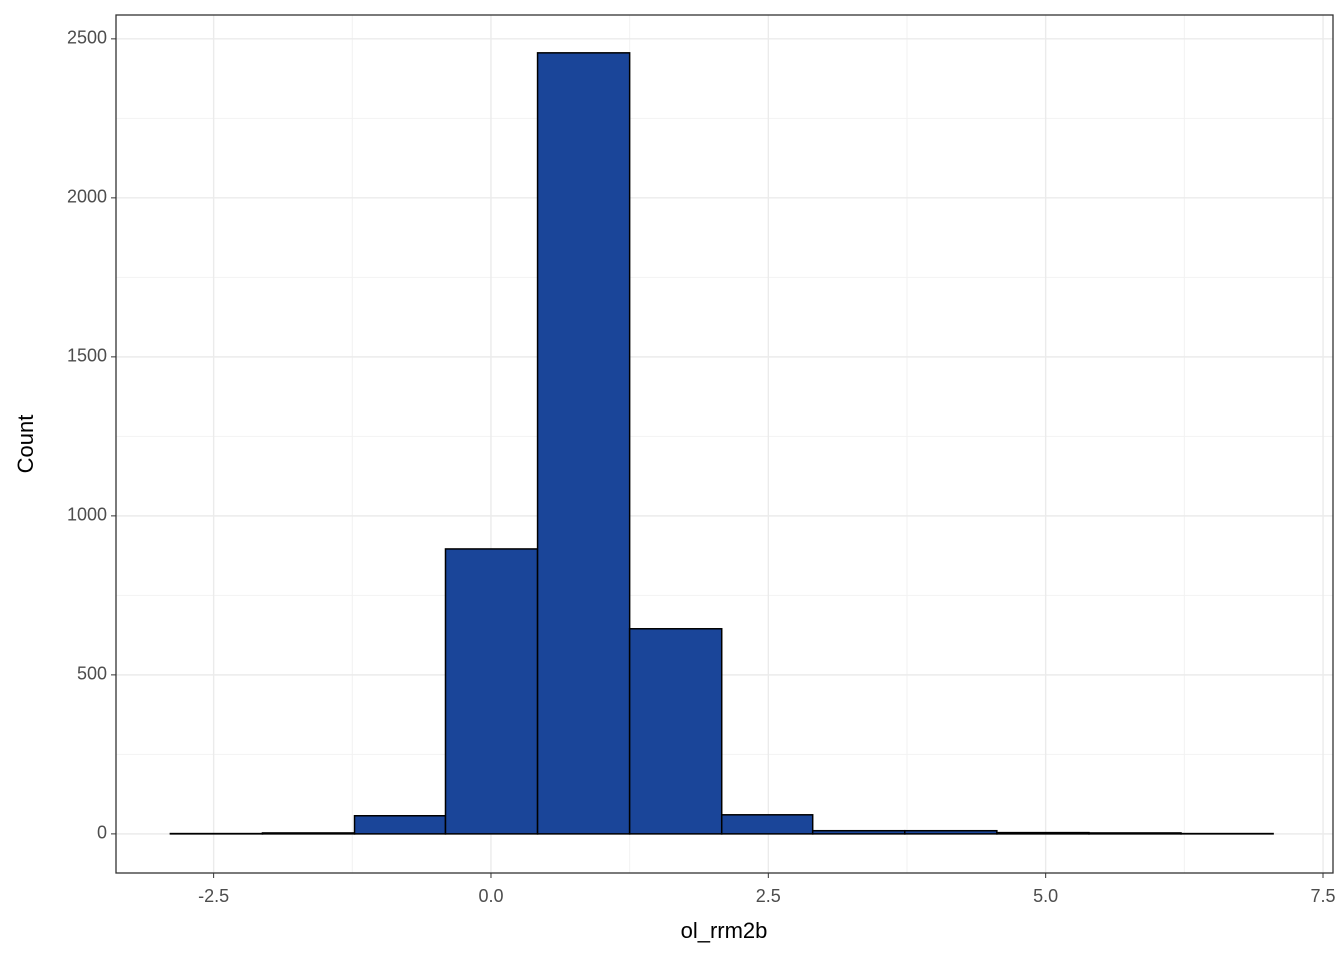 This screenshot has width=1344, height=960. I want to click on y-tick-label: 1000, so click(87, 515).